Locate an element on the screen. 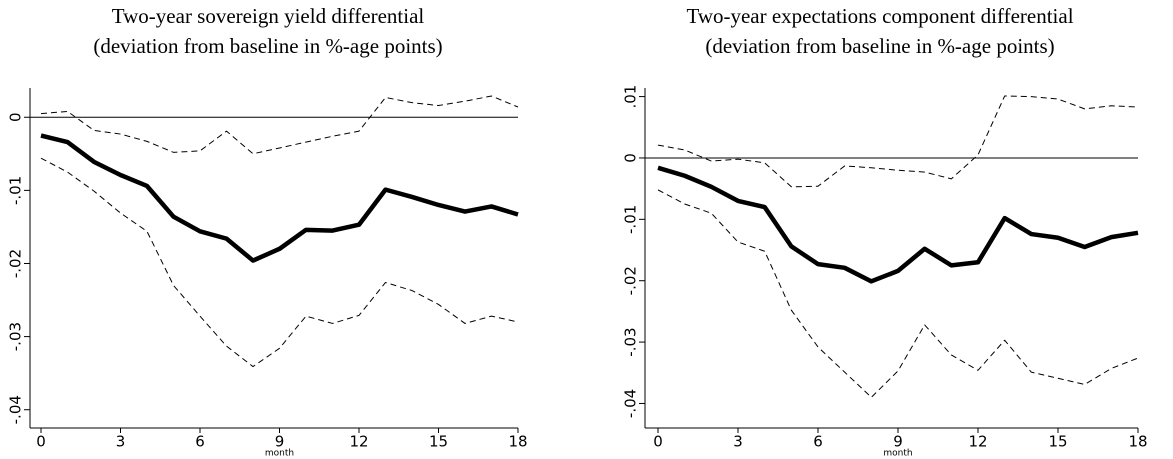 Image resolution: width=1173 pixels, height=459 pixels. chart-title: Two-year sovereign yield differential is located at coordinates (268, 16).